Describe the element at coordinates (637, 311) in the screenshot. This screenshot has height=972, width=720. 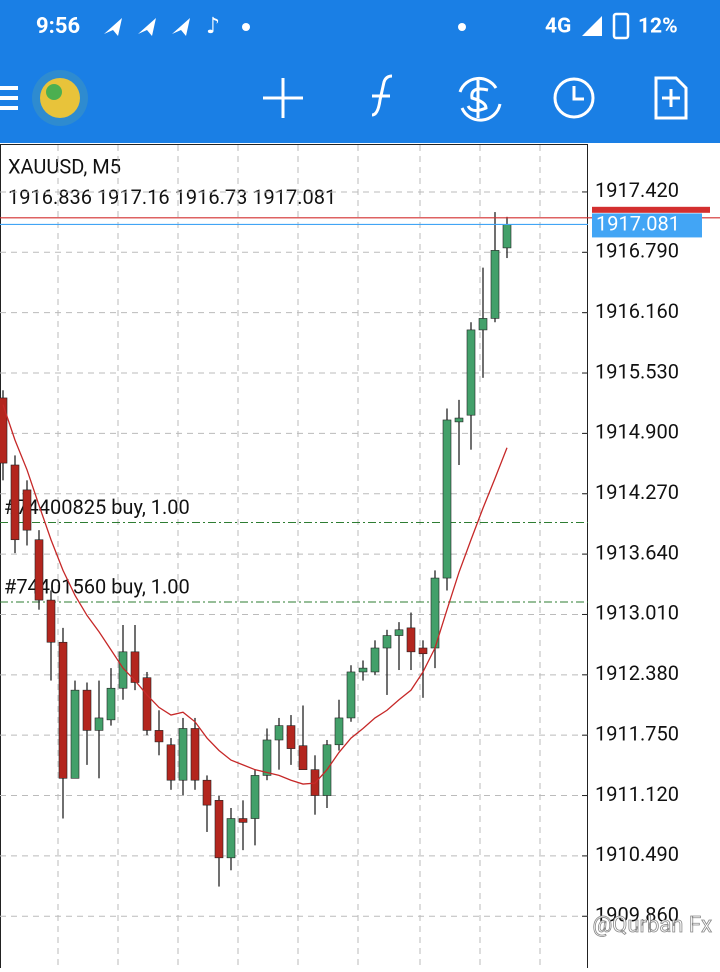
I see `y-tick-label: 1916.160` at that location.